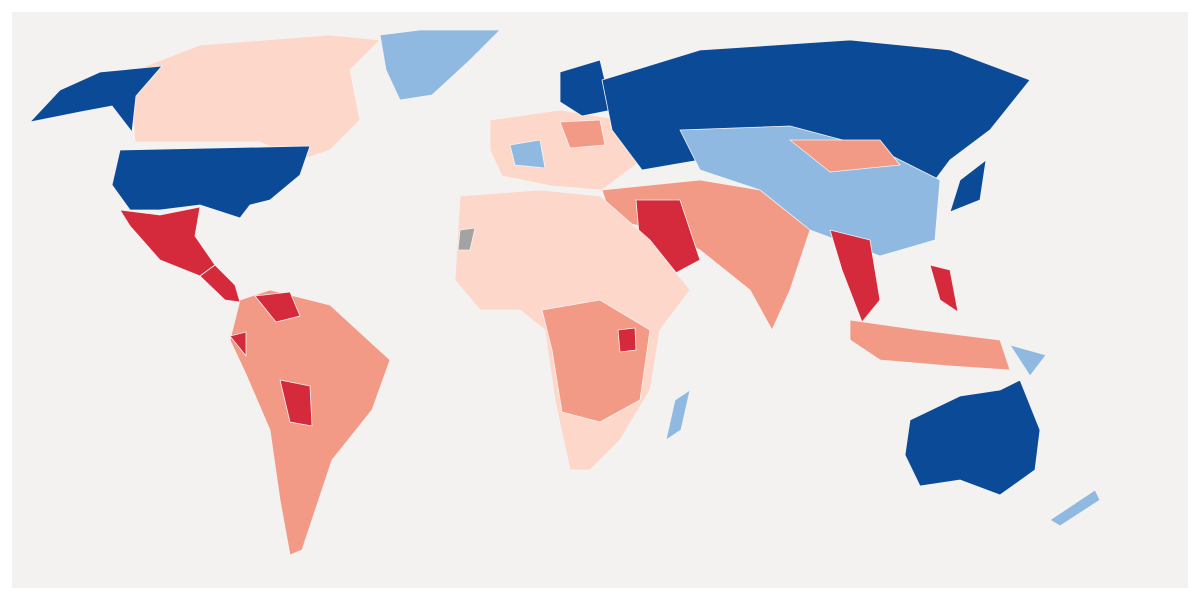 The height and width of the screenshot is (600, 1200). Describe the element at coordinates (944, 288) in the screenshot. I see `philippines` at that location.